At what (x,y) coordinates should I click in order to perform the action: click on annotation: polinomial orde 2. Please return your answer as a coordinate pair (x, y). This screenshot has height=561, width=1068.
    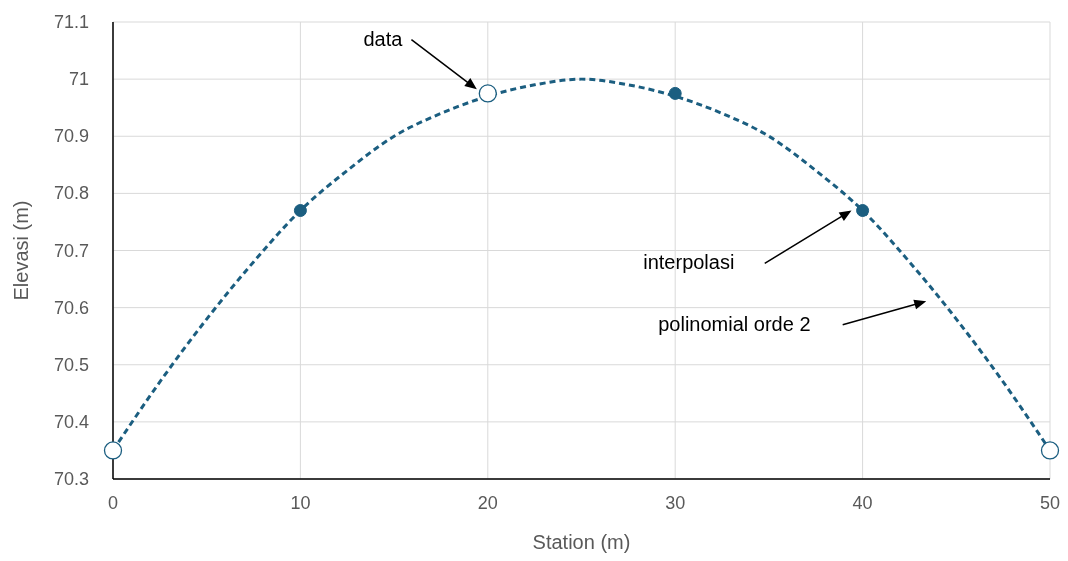
    Looking at the image, I should click on (734, 323).